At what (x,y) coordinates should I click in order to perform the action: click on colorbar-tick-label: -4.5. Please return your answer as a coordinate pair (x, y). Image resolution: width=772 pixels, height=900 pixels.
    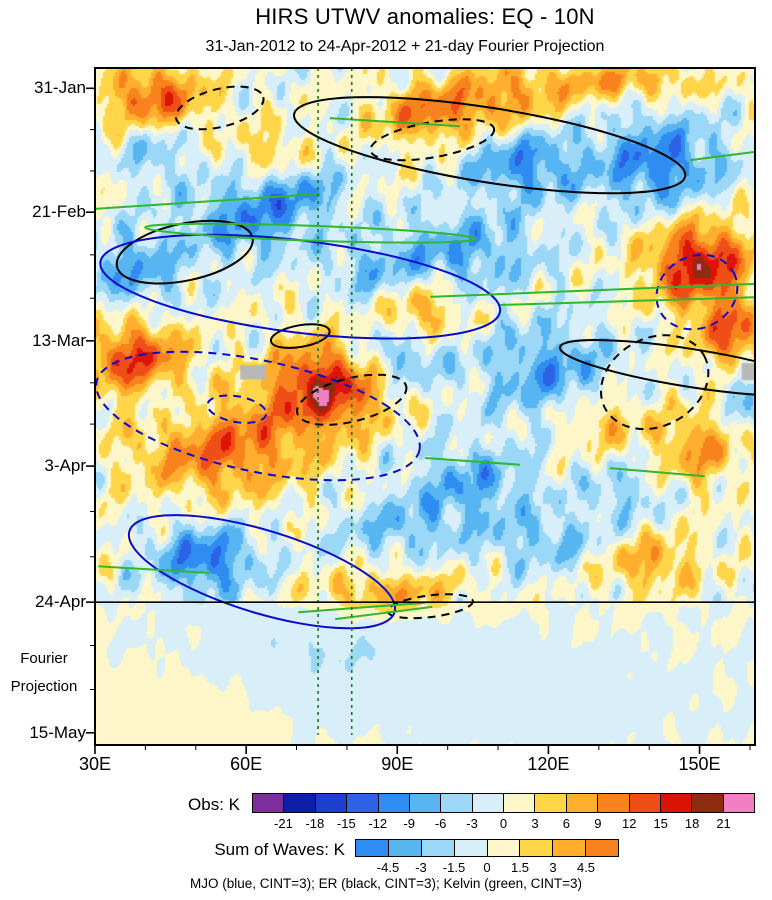
    Looking at the image, I should click on (388, 867).